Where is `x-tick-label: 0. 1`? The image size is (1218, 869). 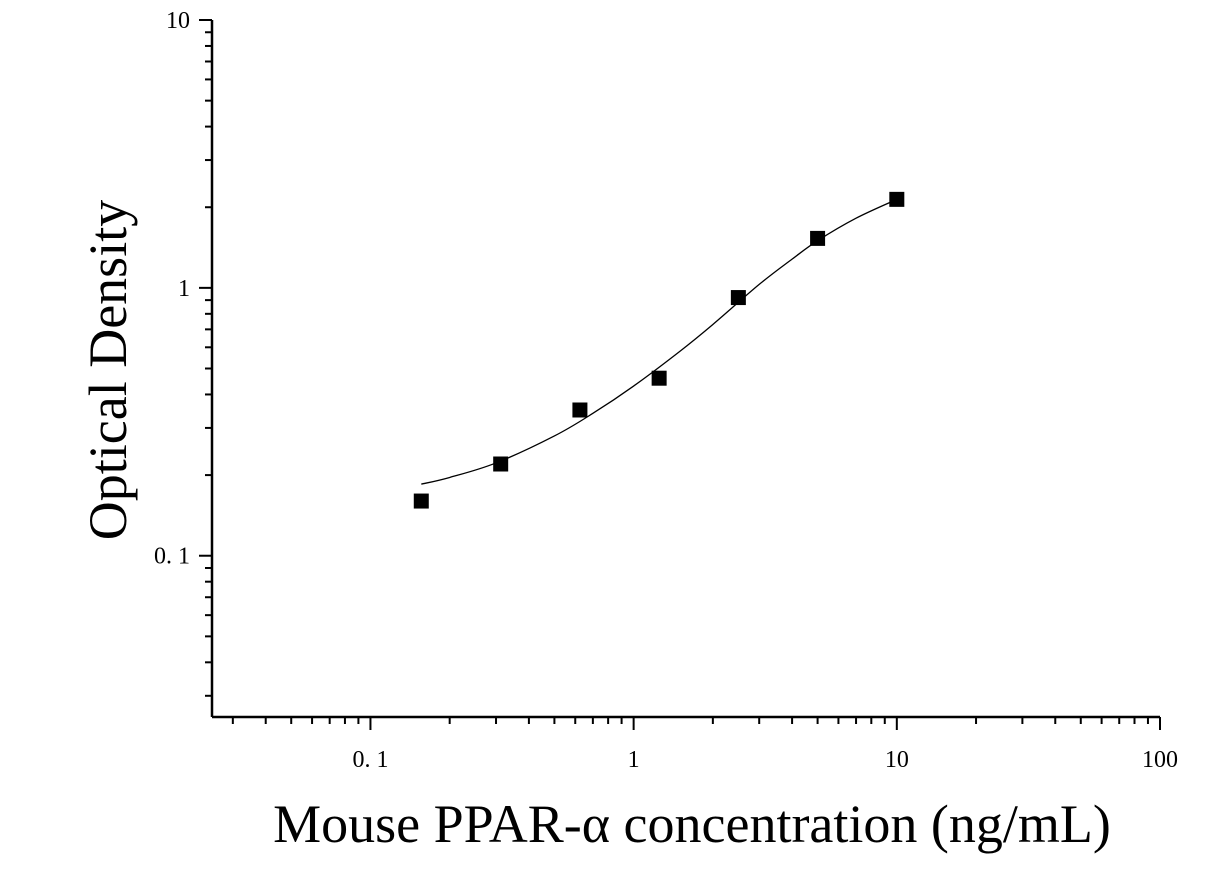
x-tick-label: 0. 1 is located at coordinates (370, 760).